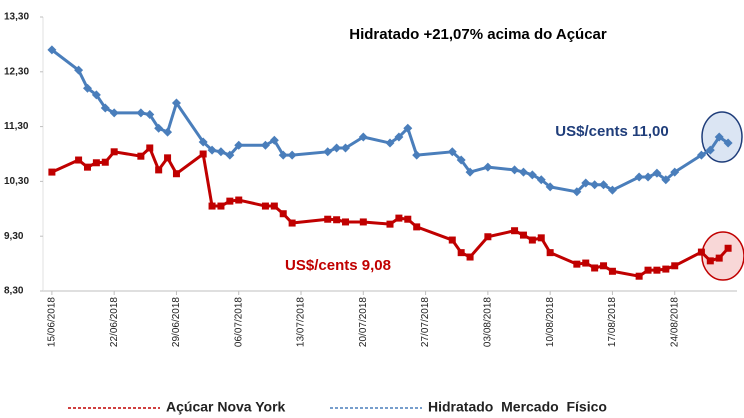 This screenshot has width=744, height=418. What do you see at coordinates (425, 322) in the screenshot?
I see `x-tick-label: 27/07/2018` at bounding box center [425, 322].